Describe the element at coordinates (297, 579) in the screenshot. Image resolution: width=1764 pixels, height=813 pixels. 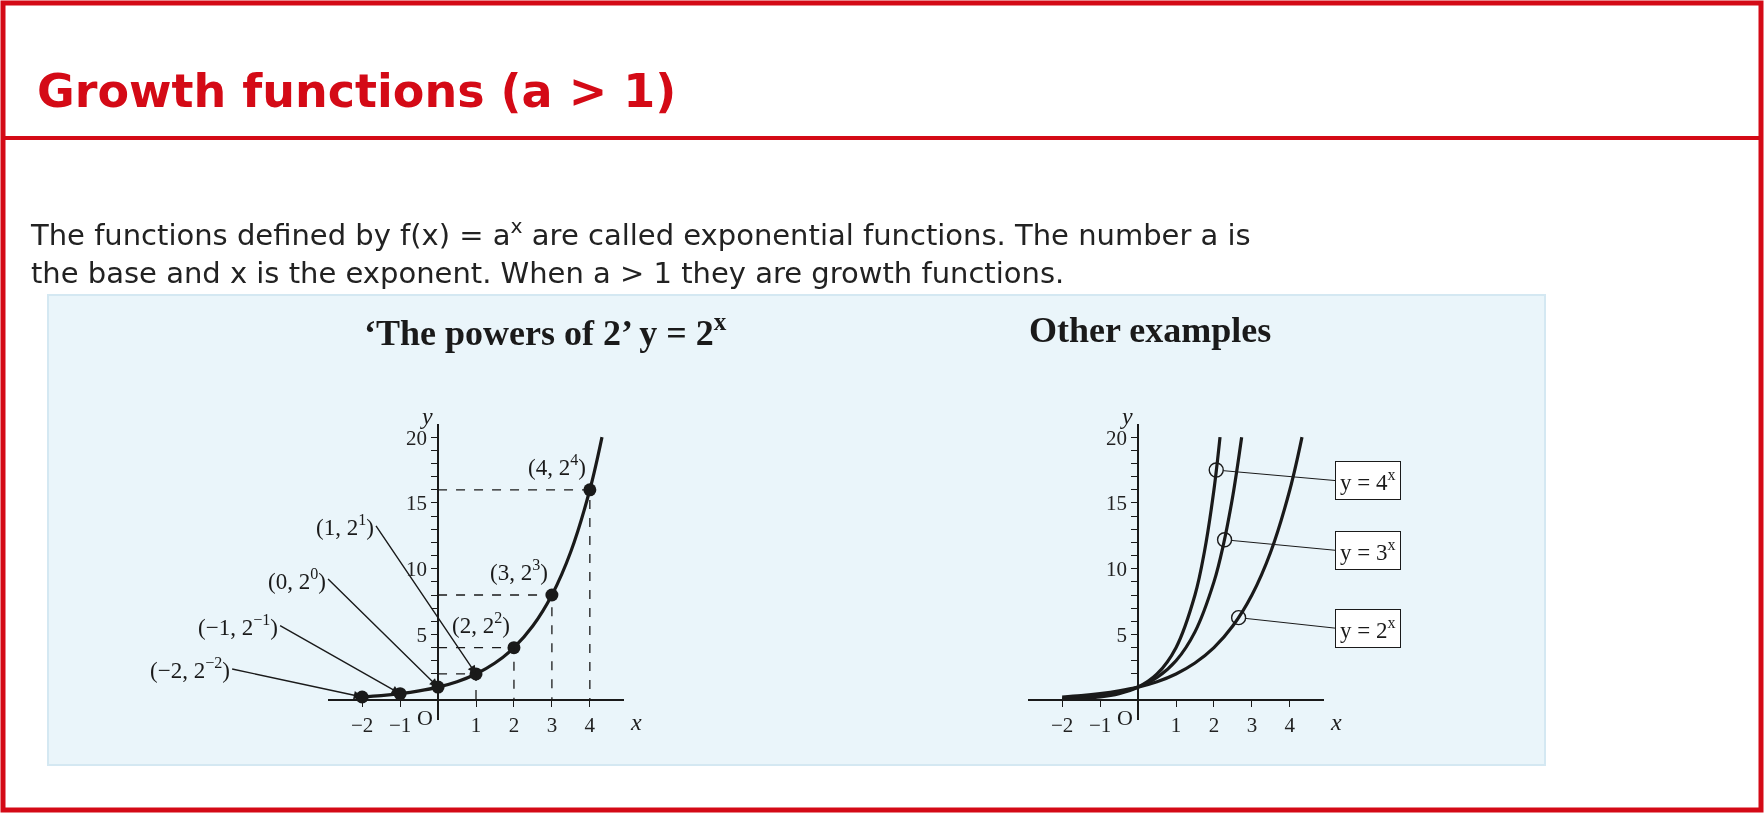
I see `annotation: (0, 2$^{0}$)` at that location.